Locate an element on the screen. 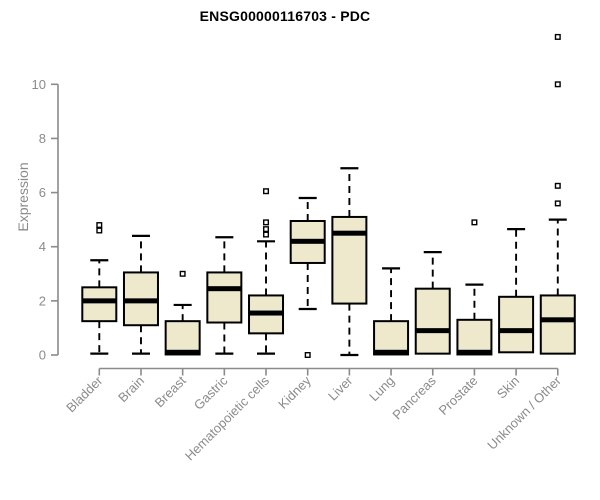 Image resolution: width=600 pixels, height=500 pixels. box-gastric is located at coordinates (224, 295).